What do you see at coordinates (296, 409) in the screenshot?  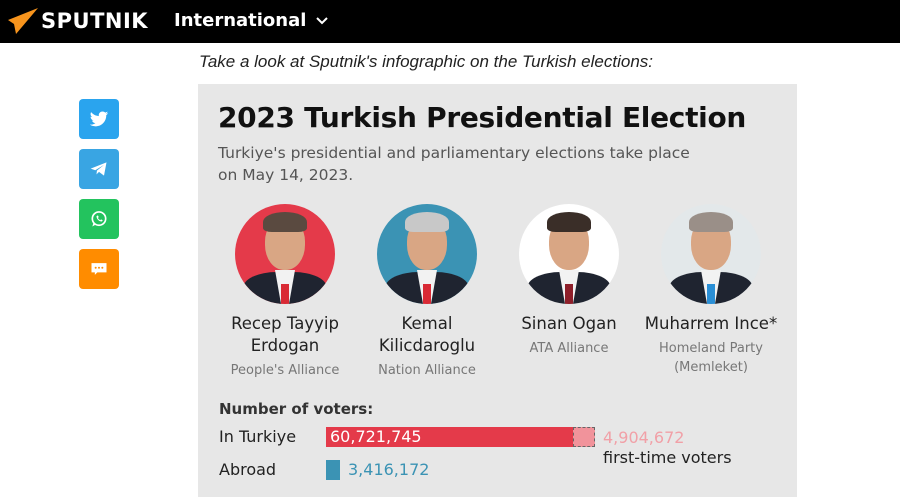 I see `voters-heading: Number of voters:` at bounding box center [296, 409].